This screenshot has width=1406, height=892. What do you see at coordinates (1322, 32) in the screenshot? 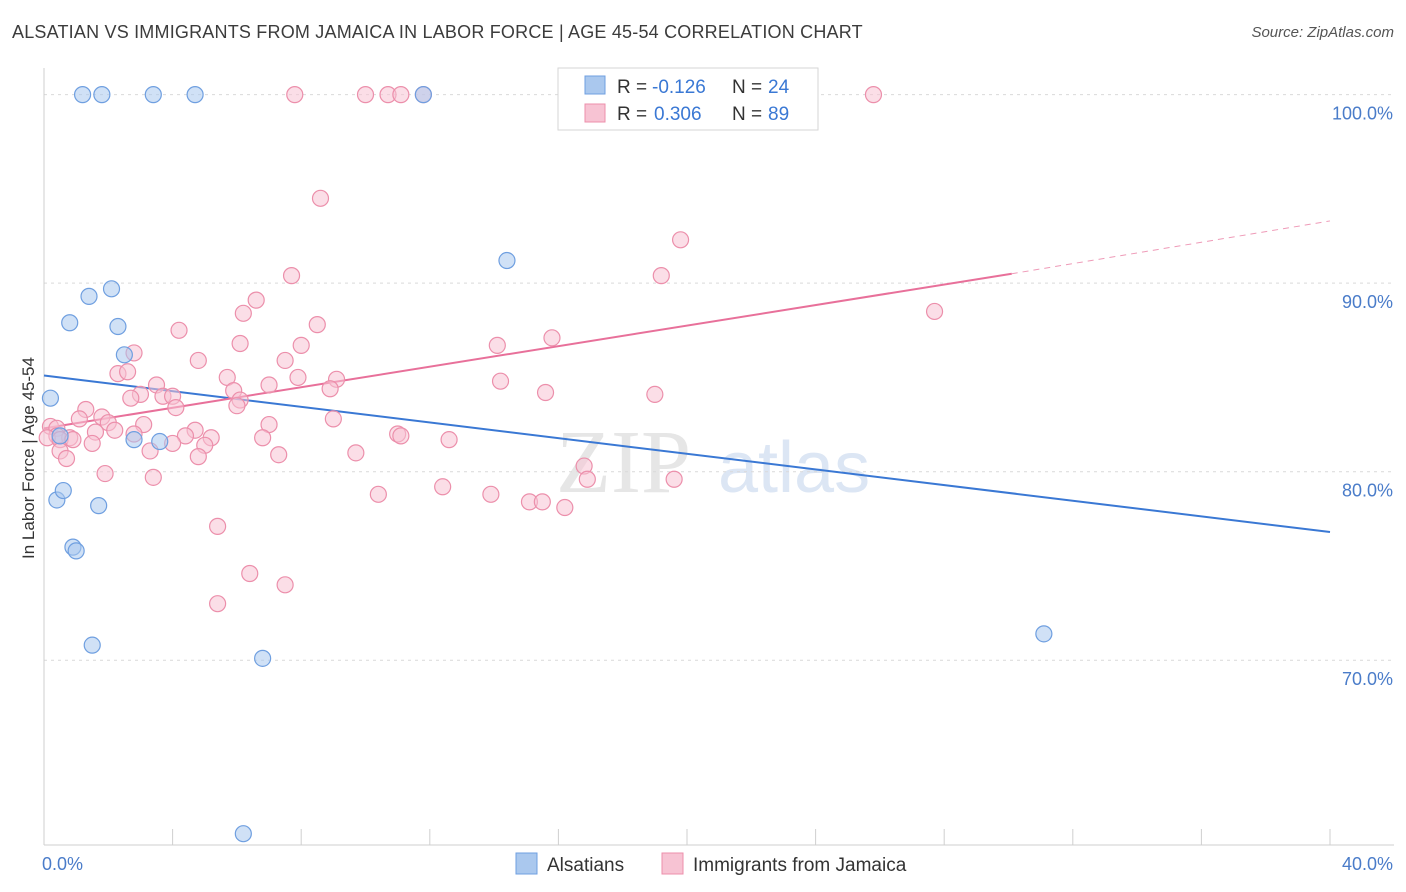
I see `source-credit: Source: ZipAtlas.com` at bounding box center [1322, 32].